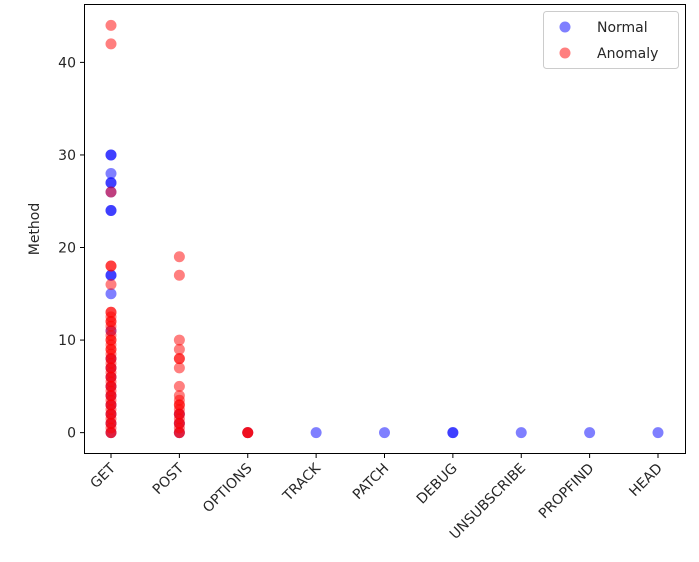 This screenshot has height=562, width=699. Describe the element at coordinates (301, 482) in the screenshot. I see `x-tick-label-track: TRACK` at that location.